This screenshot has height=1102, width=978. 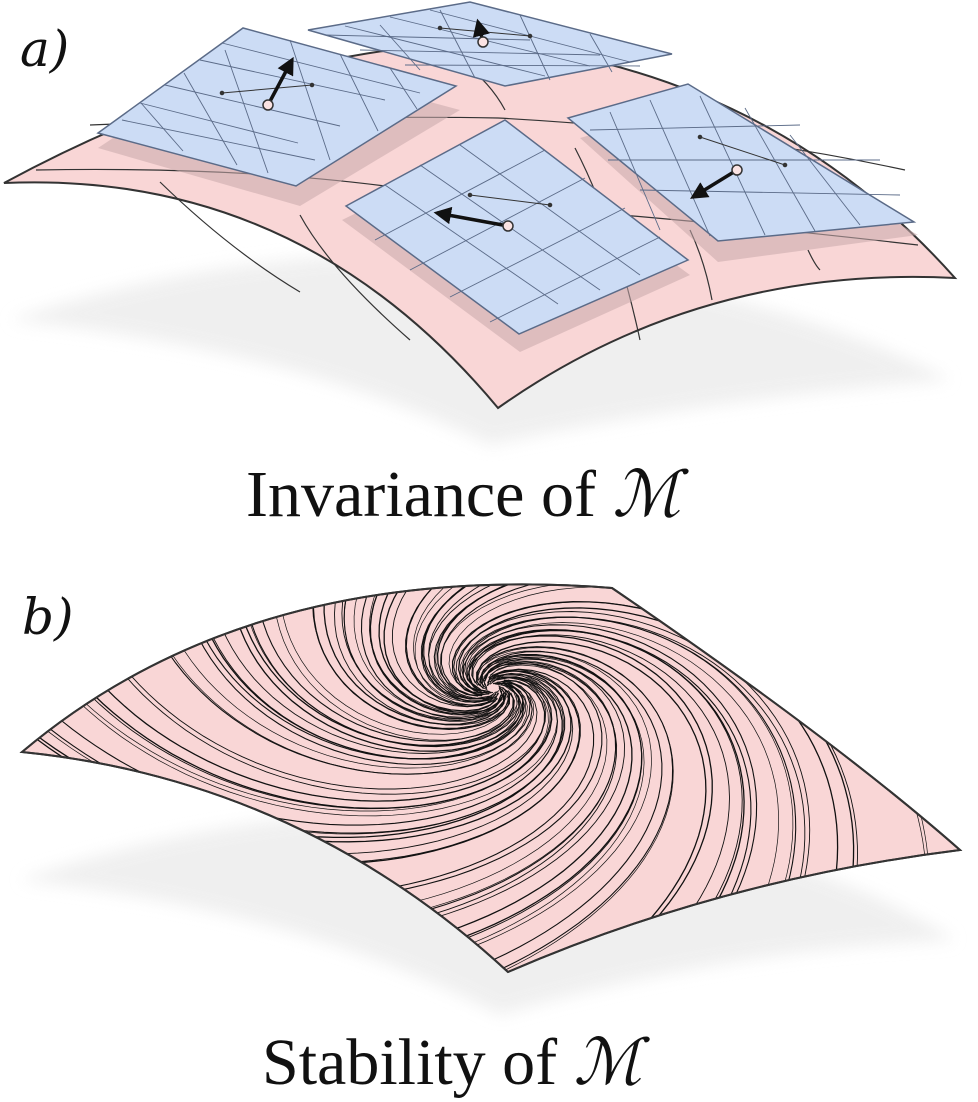 What do you see at coordinates (421, 494) in the screenshot?
I see `panel-a-caption-text: Invariance of` at bounding box center [421, 494].